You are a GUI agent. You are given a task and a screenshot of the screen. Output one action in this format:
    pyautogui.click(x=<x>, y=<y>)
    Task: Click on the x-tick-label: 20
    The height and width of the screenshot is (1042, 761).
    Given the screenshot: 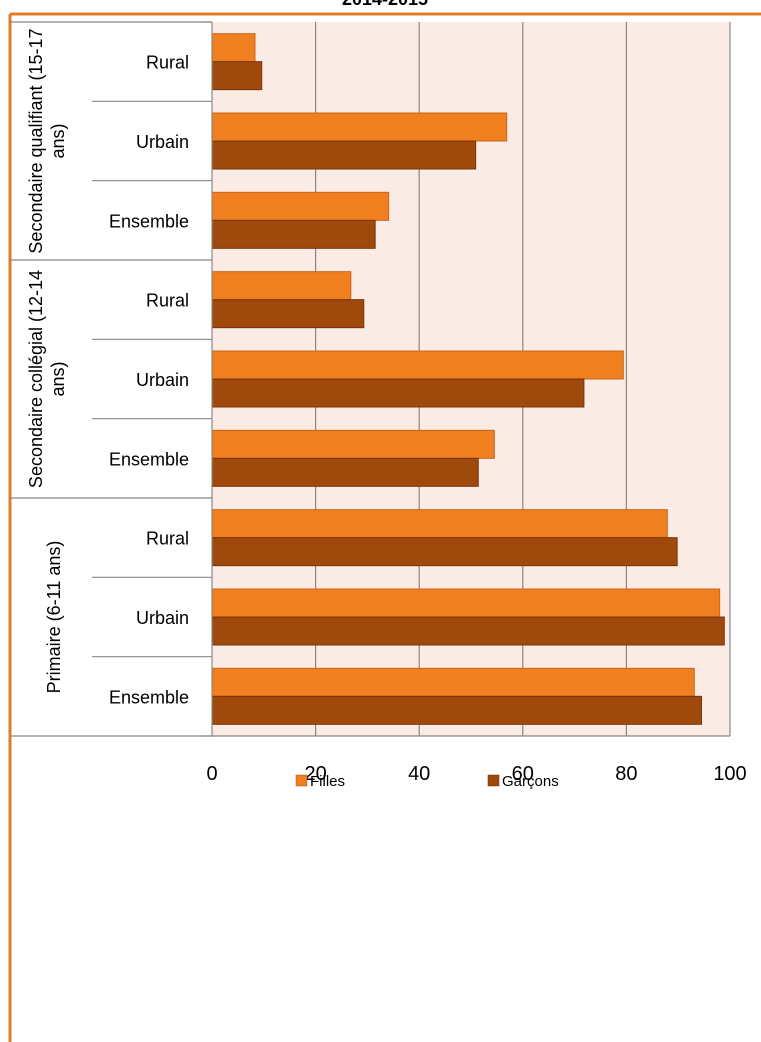 What is the action you would take?
    pyautogui.click(x=315, y=774)
    